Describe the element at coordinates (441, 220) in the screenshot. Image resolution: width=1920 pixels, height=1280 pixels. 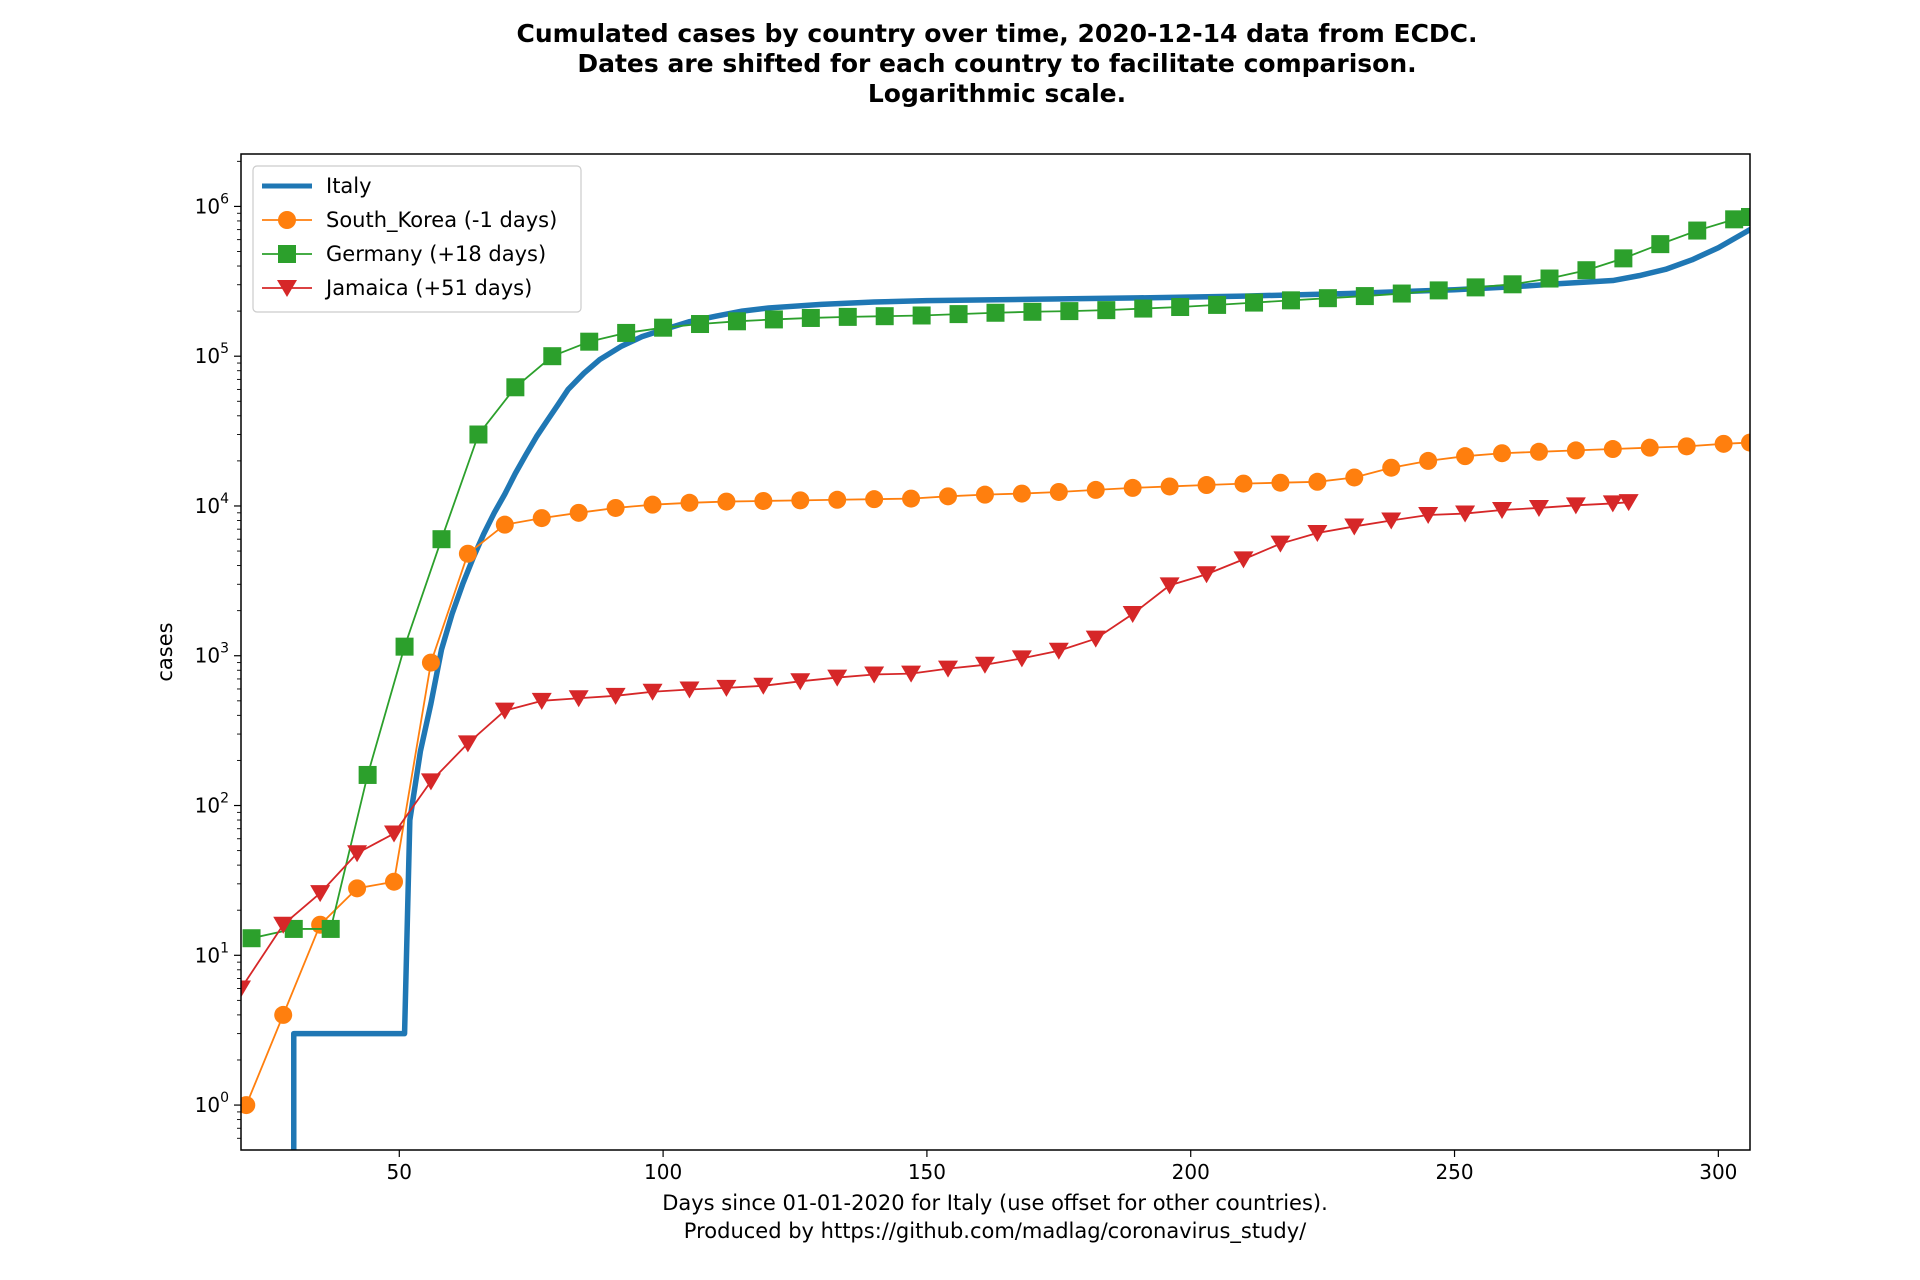
I see `legend-label-south-korea: South_Korea (-1 days)` at that location.